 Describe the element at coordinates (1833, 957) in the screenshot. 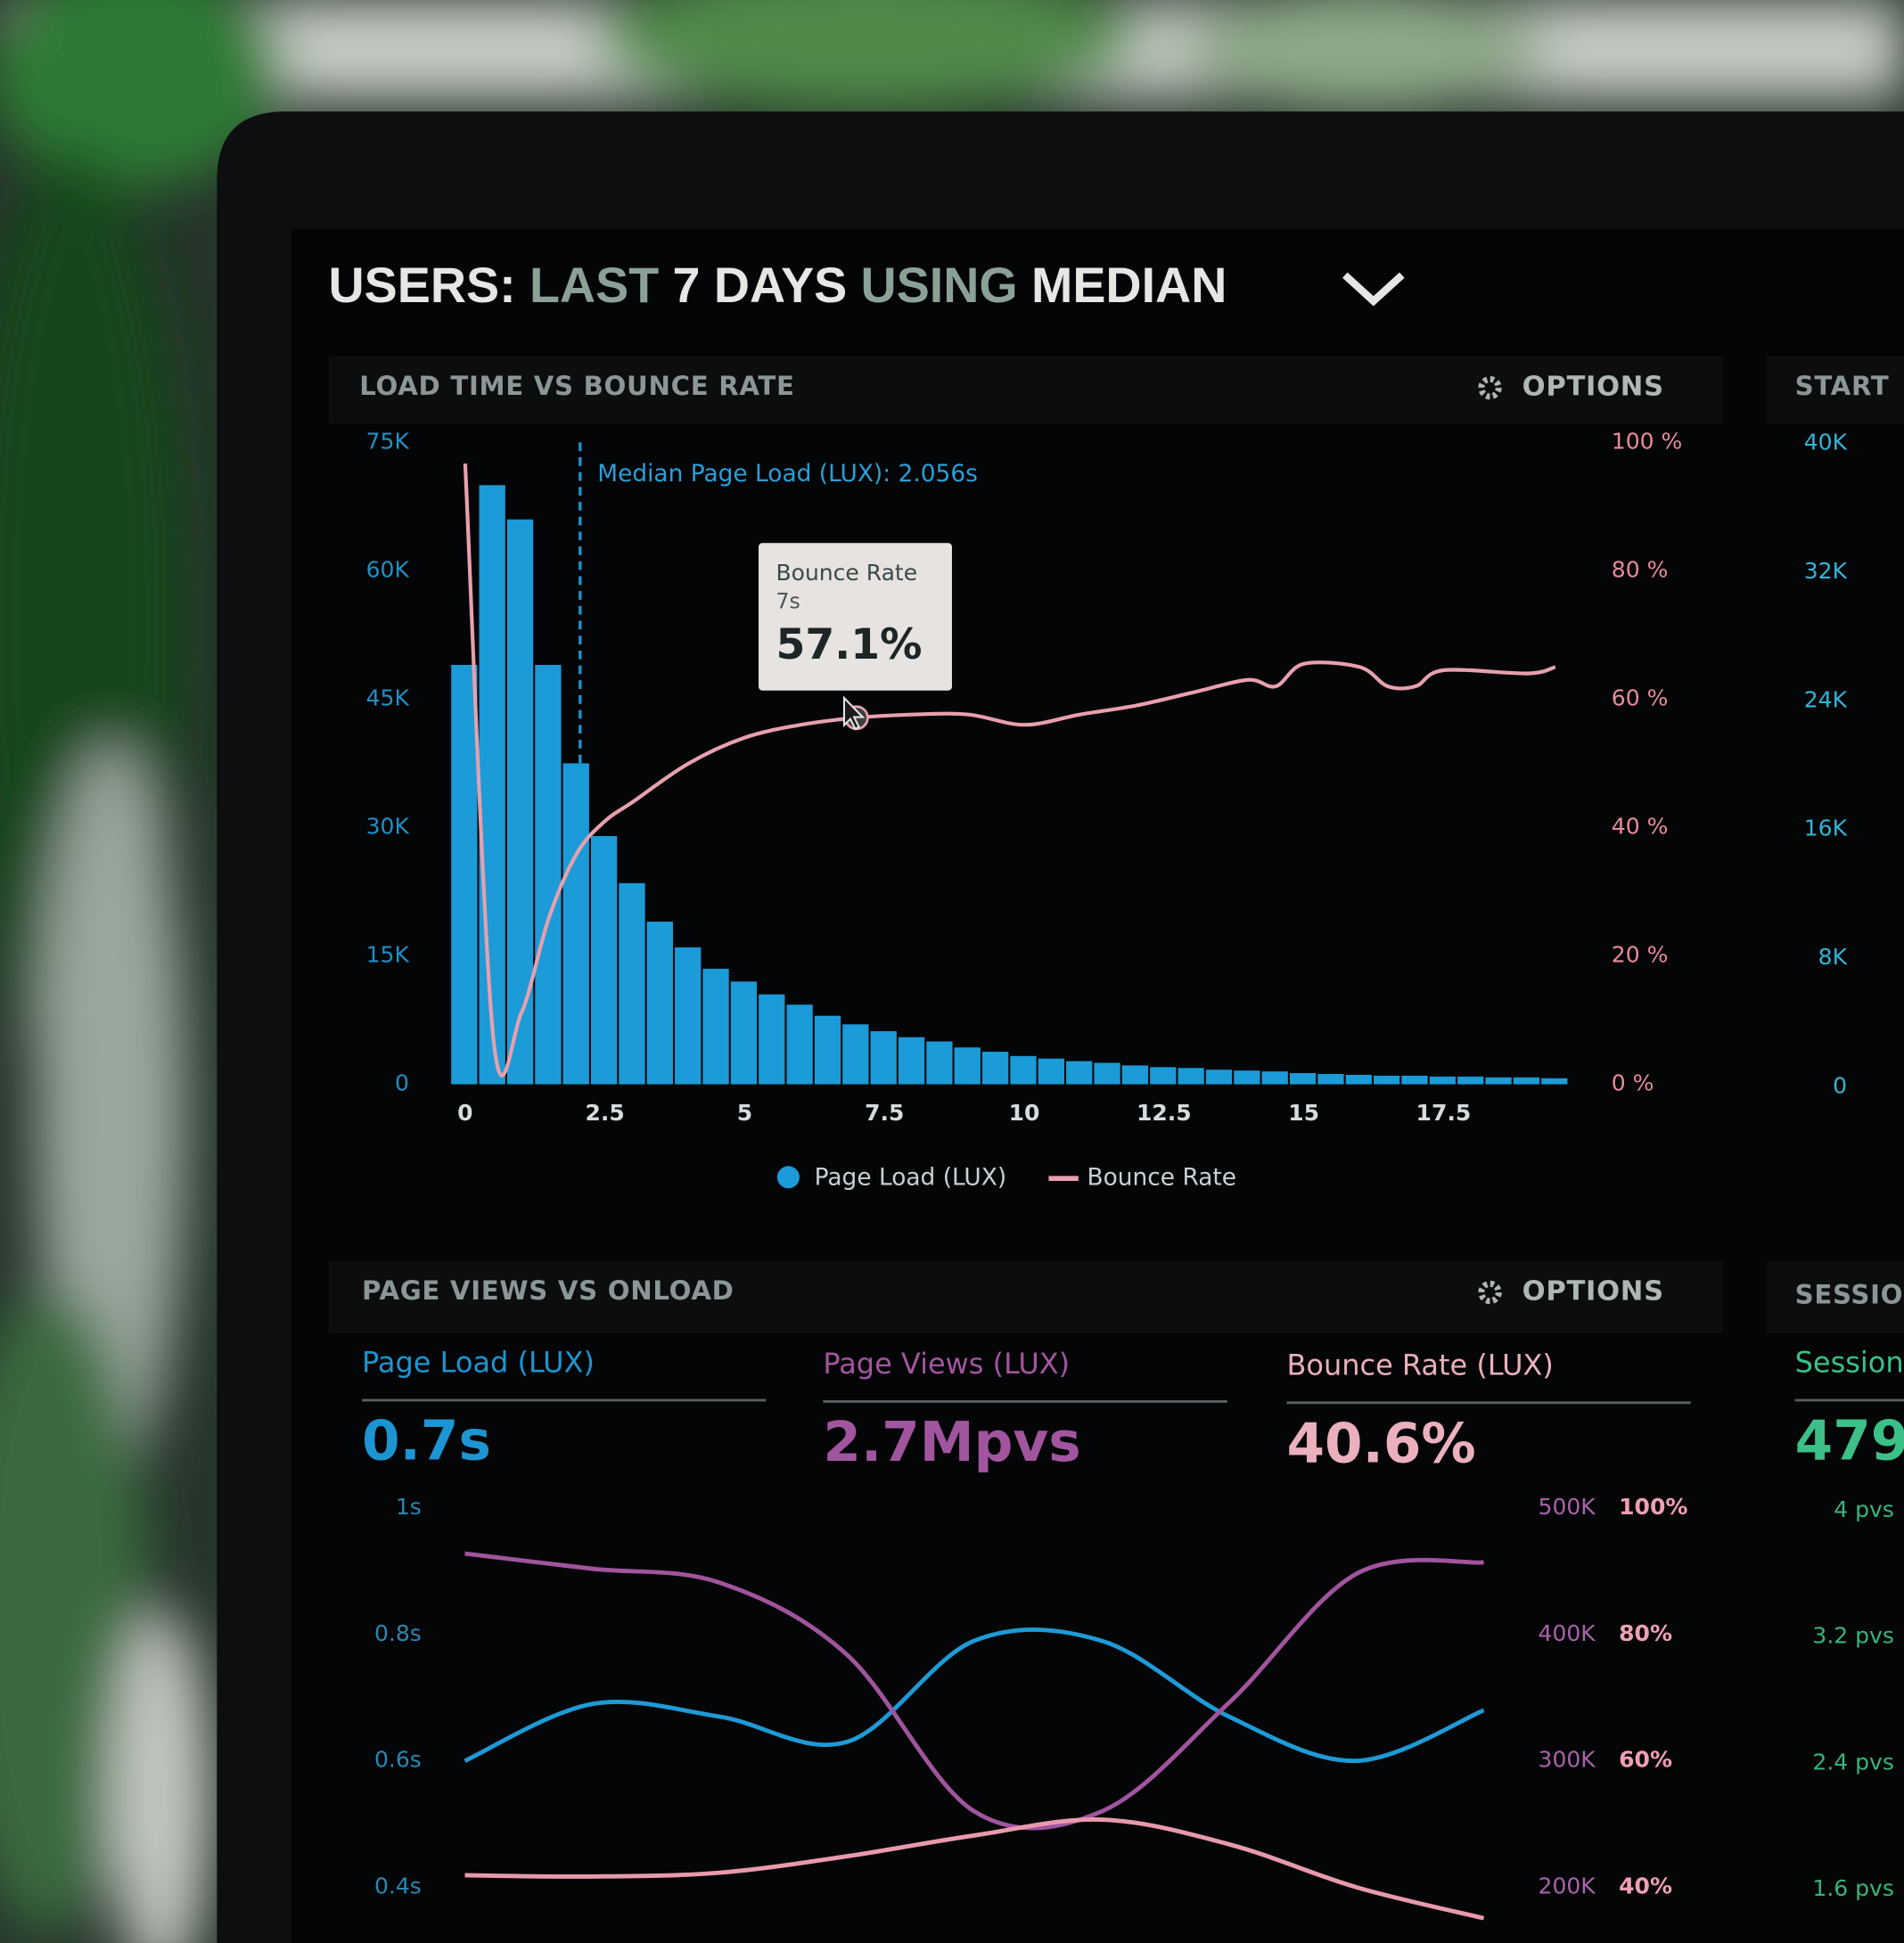

I see `y-tick-label: 8K` at that location.